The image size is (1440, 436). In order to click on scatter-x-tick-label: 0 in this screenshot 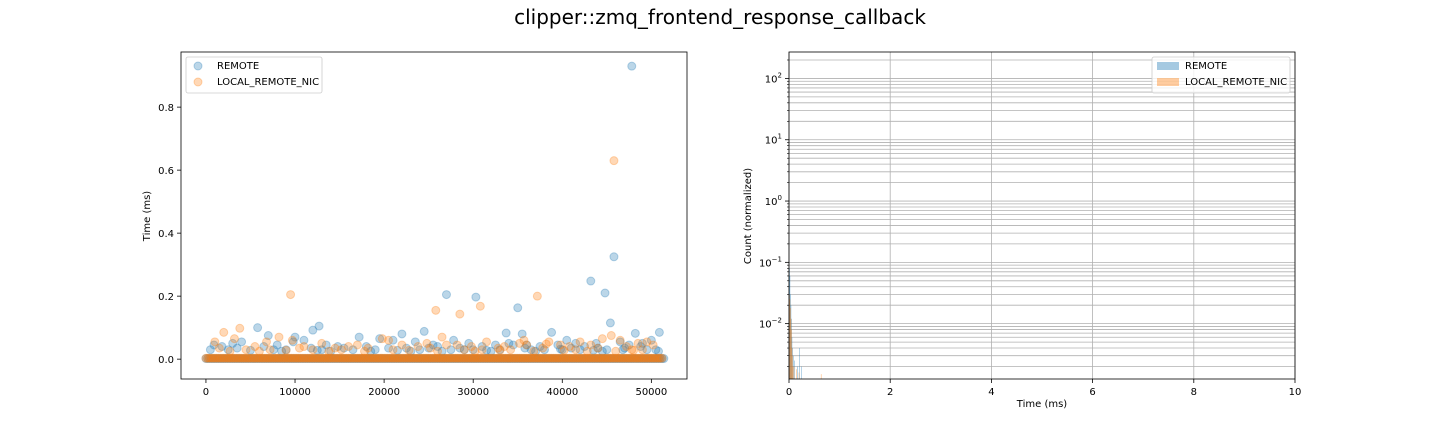, I will do `click(206, 392)`.